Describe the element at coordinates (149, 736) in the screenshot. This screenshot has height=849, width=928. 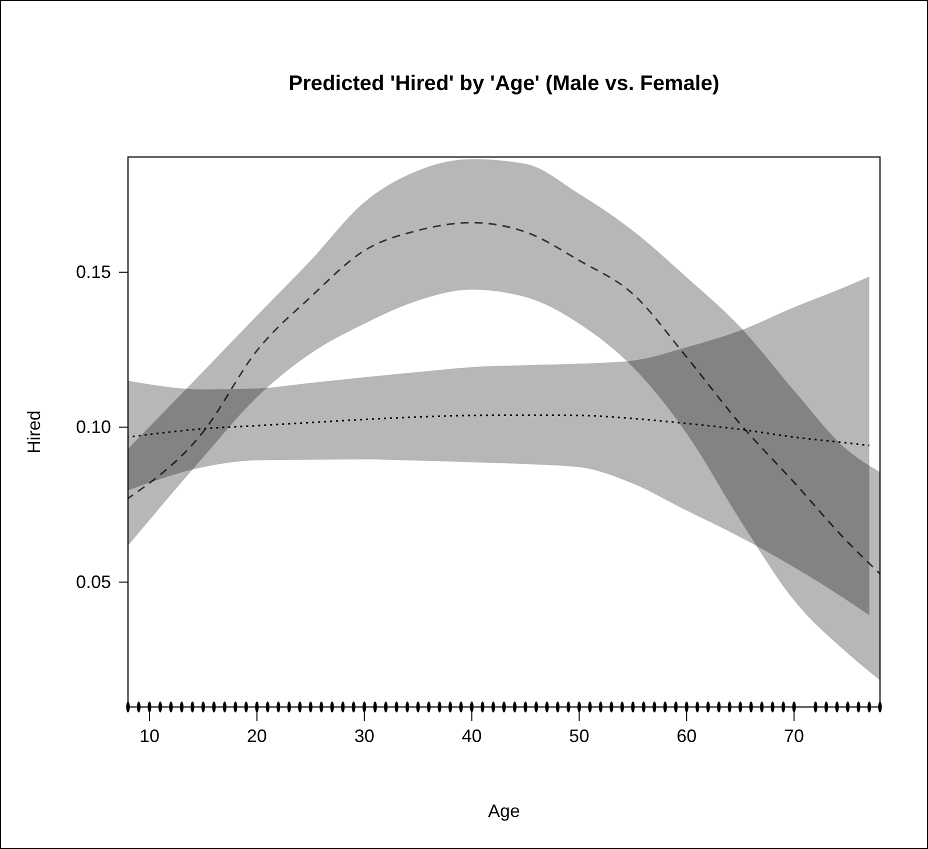
I see `x-tick-label: 10` at that location.